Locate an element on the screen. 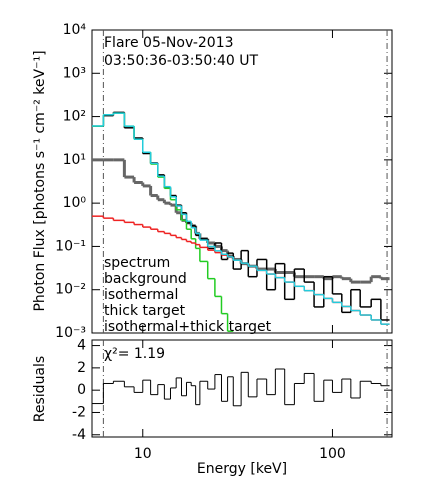 This screenshot has width=436, height=488. y-tick-label: -2 is located at coordinates (79, 412).